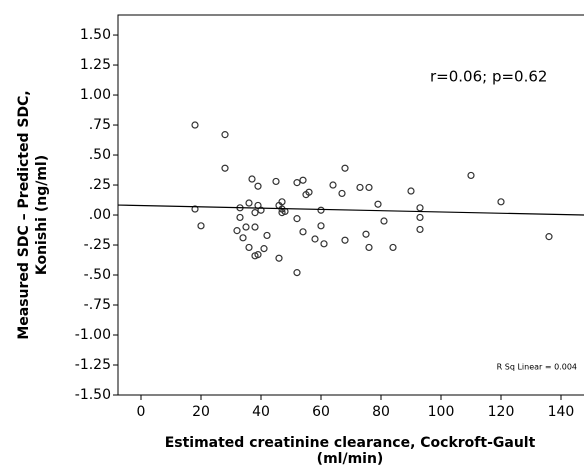 This screenshot has width=584, height=467. Describe the element at coordinates (100, 215) in the screenshot. I see `y-tick-label: .00` at that location.